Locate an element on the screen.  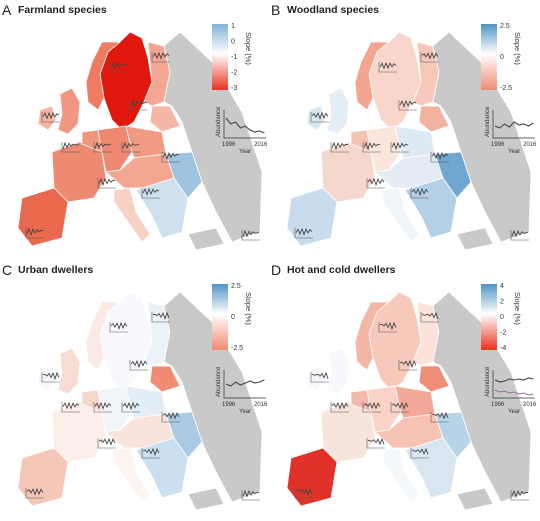
panel-letter: D is located at coordinates (276, 270).